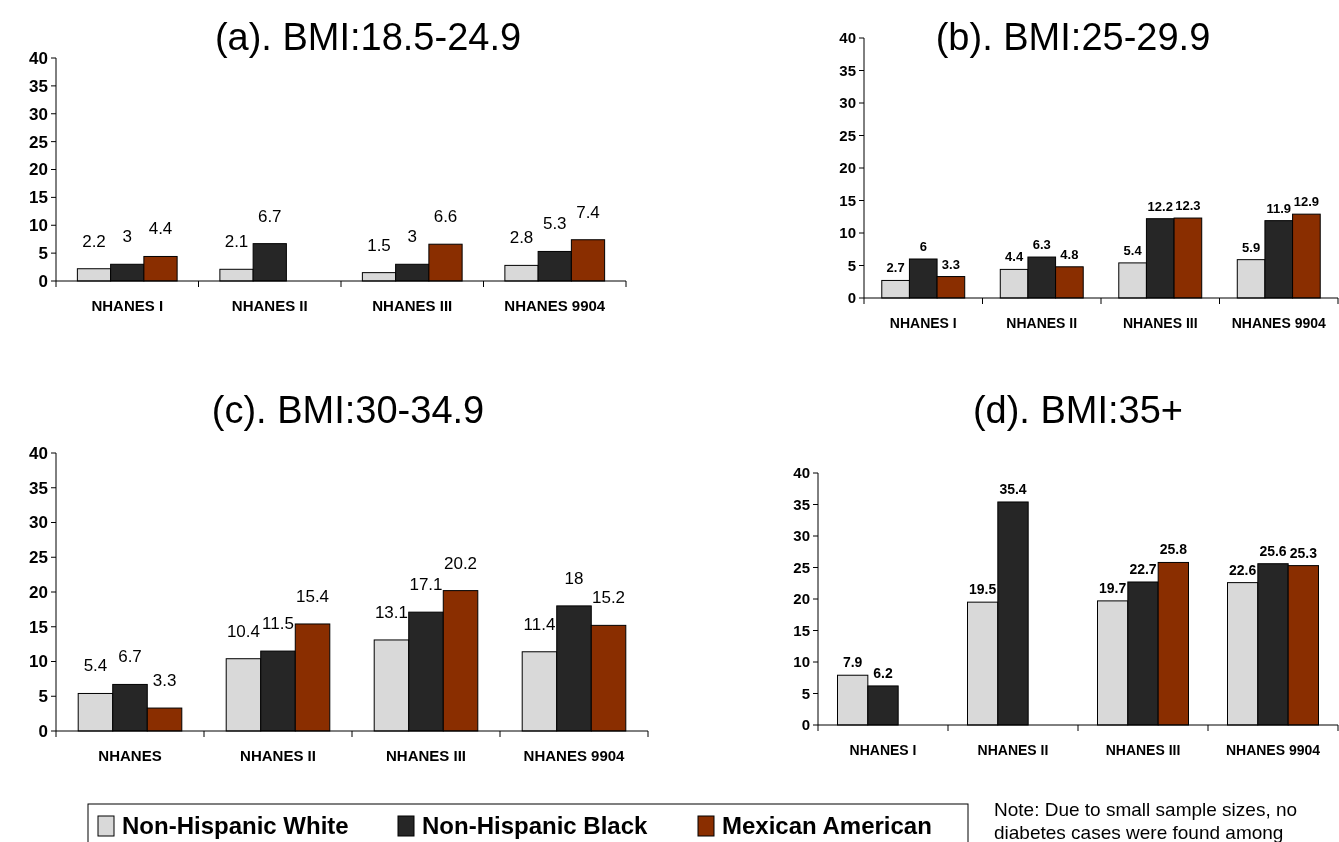 The height and width of the screenshot is (842, 1339). Describe the element at coordinates (445, 217) in the screenshot. I see `data-label: 6.6` at that location.